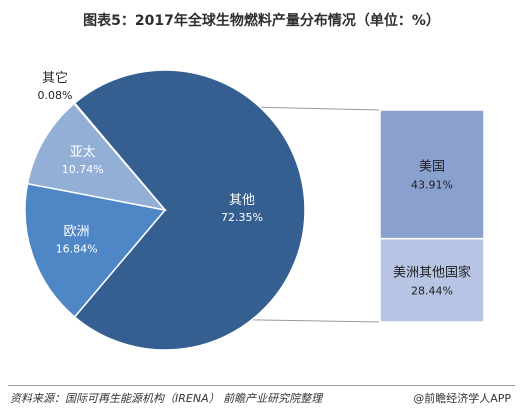  What do you see at coordinates (83, 152) in the screenshot?
I see `slice-label-2: 亚太` at bounding box center [83, 152].